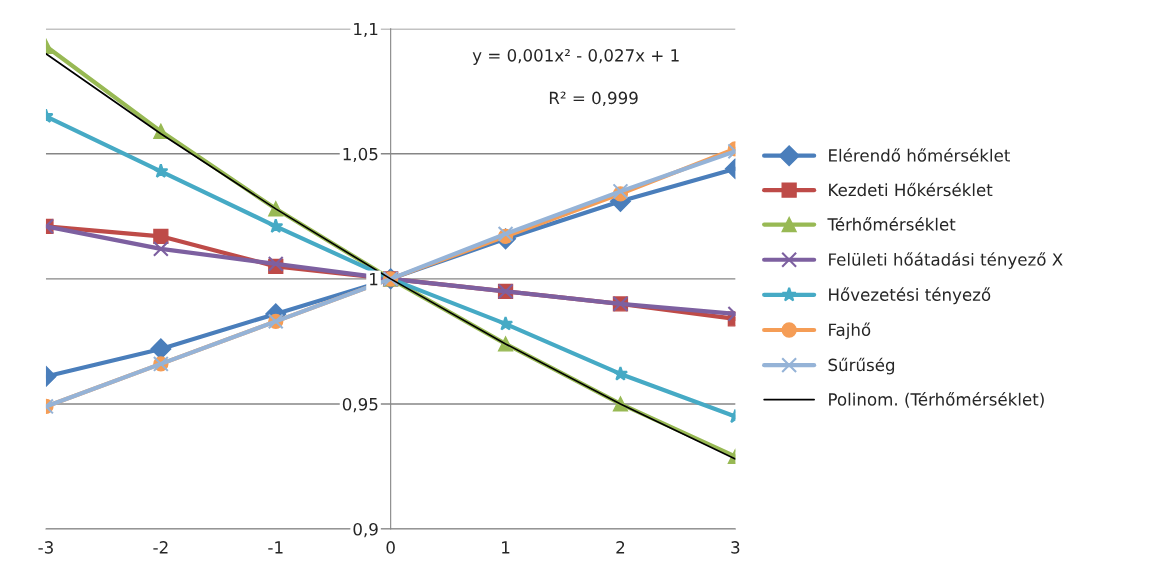 The image size is (1149, 575). What do you see at coordinates (160, 547) in the screenshot?
I see `x-tick-label: -2` at bounding box center [160, 547].